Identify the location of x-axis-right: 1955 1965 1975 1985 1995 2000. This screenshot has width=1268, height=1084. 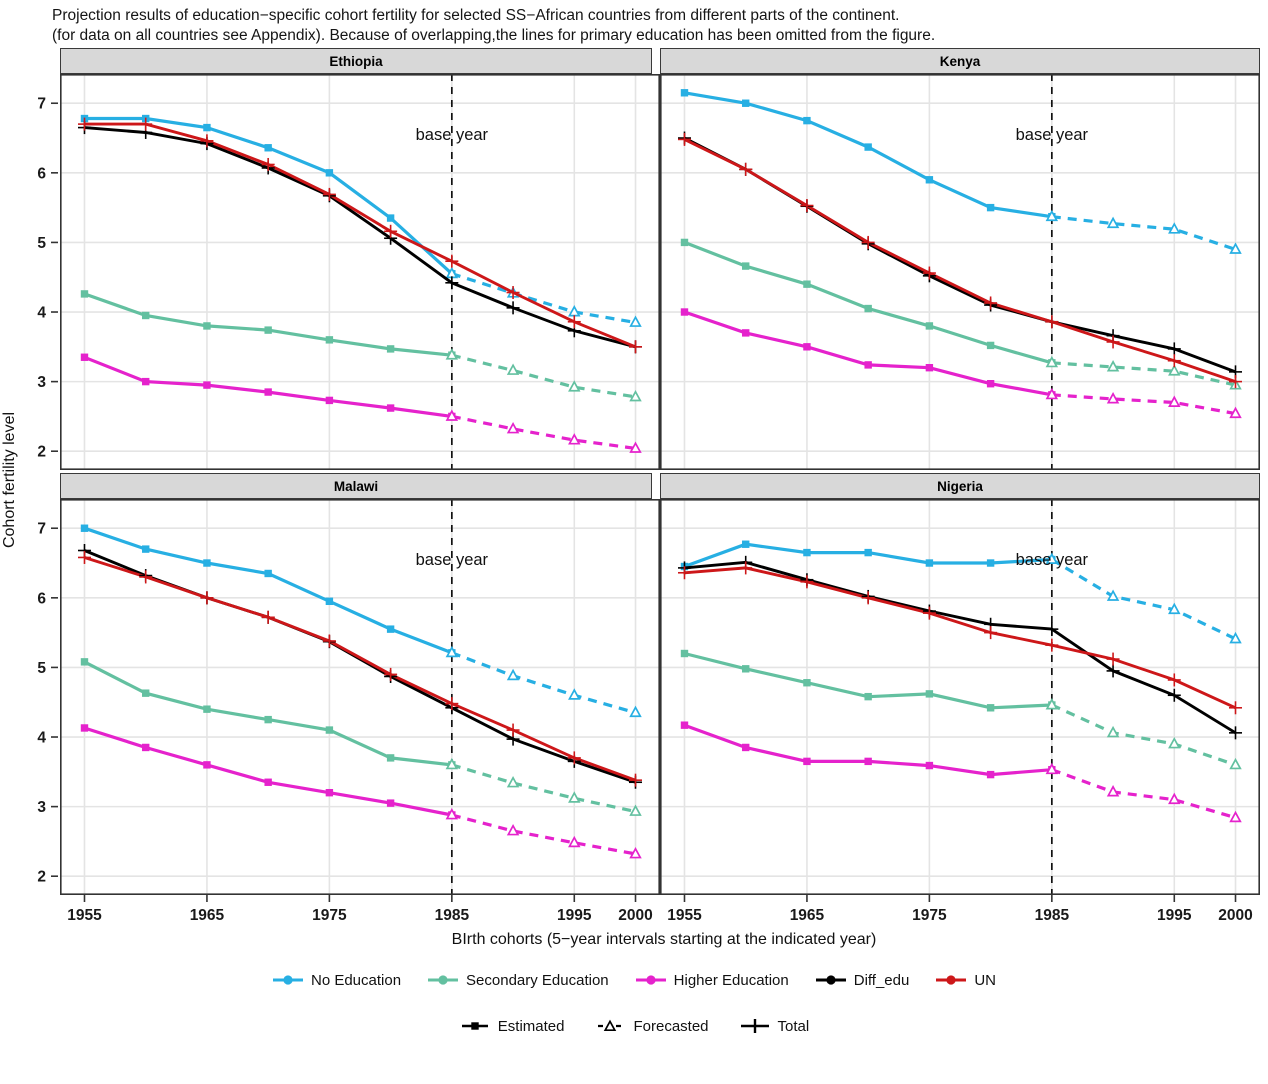
(960, 912).